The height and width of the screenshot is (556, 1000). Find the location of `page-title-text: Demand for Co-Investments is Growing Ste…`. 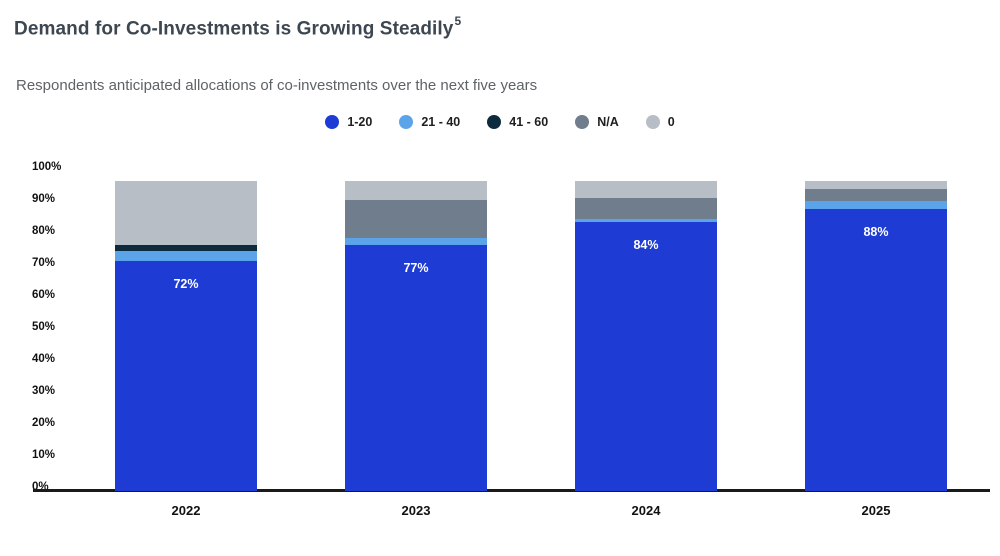

page-title-text: Demand for Co-Investments is Growing Ste… is located at coordinates (234, 29).